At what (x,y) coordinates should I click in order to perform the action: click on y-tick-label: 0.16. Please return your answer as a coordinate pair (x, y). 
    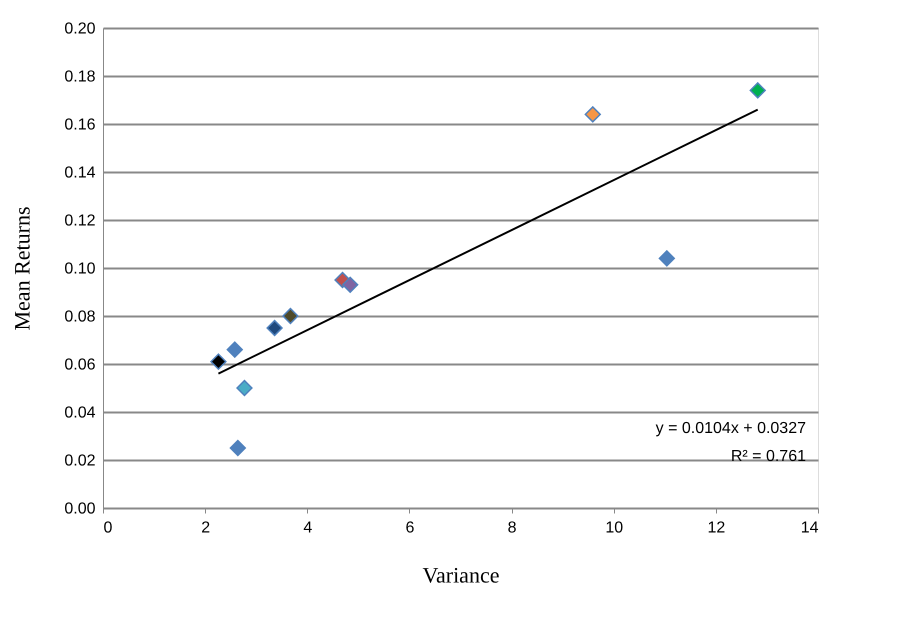
    Looking at the image, I should click on (80, 125).